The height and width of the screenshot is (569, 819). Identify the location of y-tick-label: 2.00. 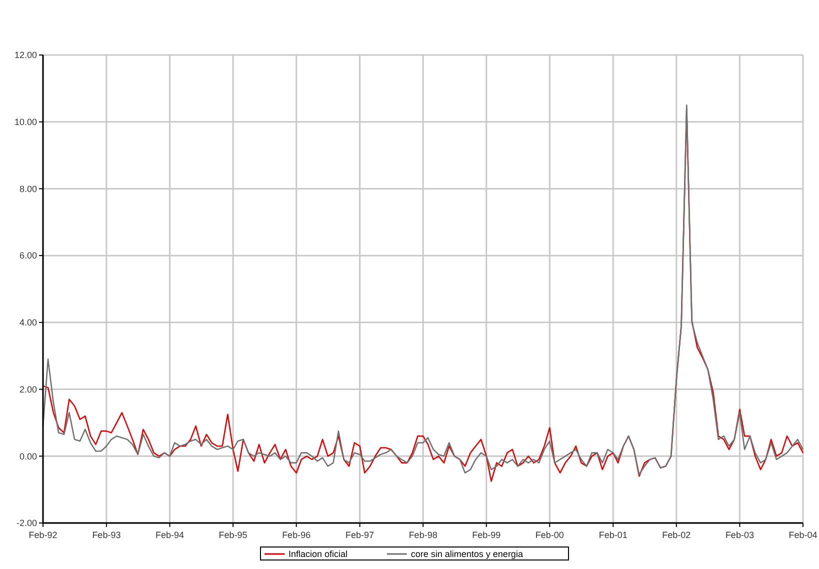
(28, 389).